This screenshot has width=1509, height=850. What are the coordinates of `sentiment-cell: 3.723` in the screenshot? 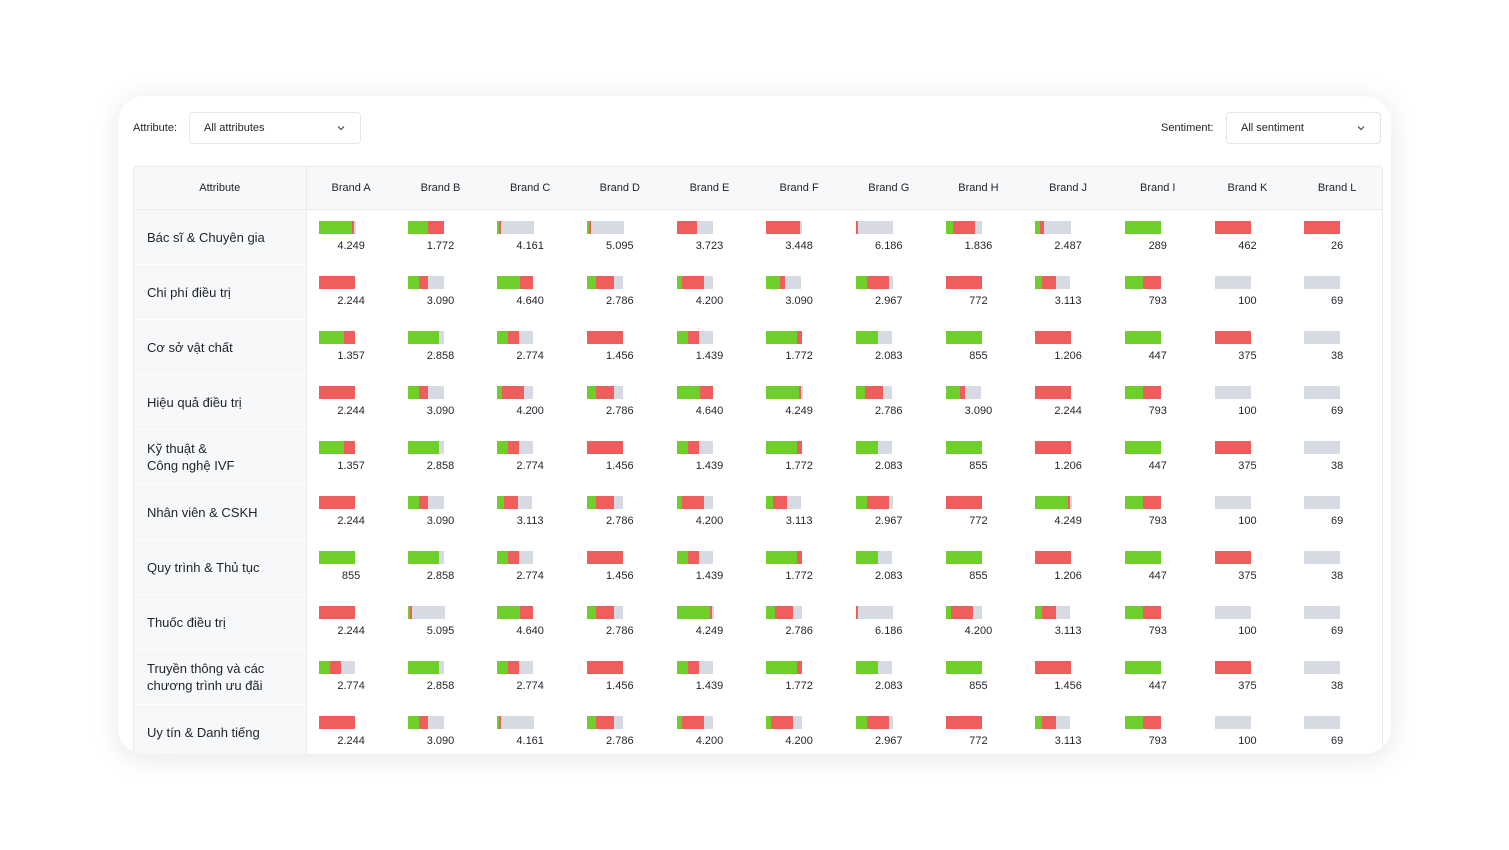 It's located at (710, 237).